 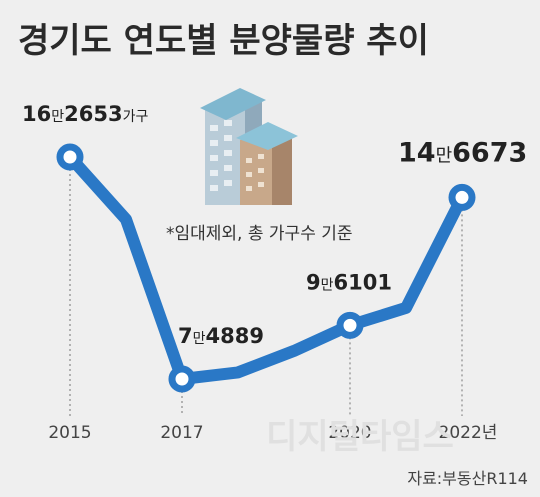 I want to click on data-label-2022: 14만6673, so click(x=462, y=152).